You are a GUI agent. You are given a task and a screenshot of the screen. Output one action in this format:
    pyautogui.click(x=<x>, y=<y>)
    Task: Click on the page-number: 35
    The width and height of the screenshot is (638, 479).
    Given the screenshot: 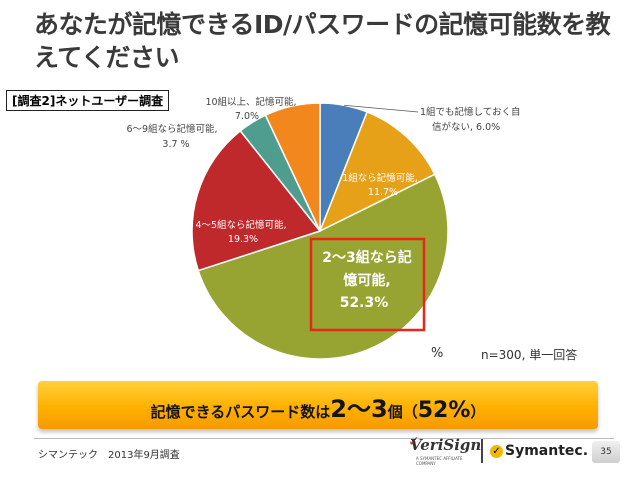 What is the action you would take?
    pyautogui.click(x=606, y=452)
    